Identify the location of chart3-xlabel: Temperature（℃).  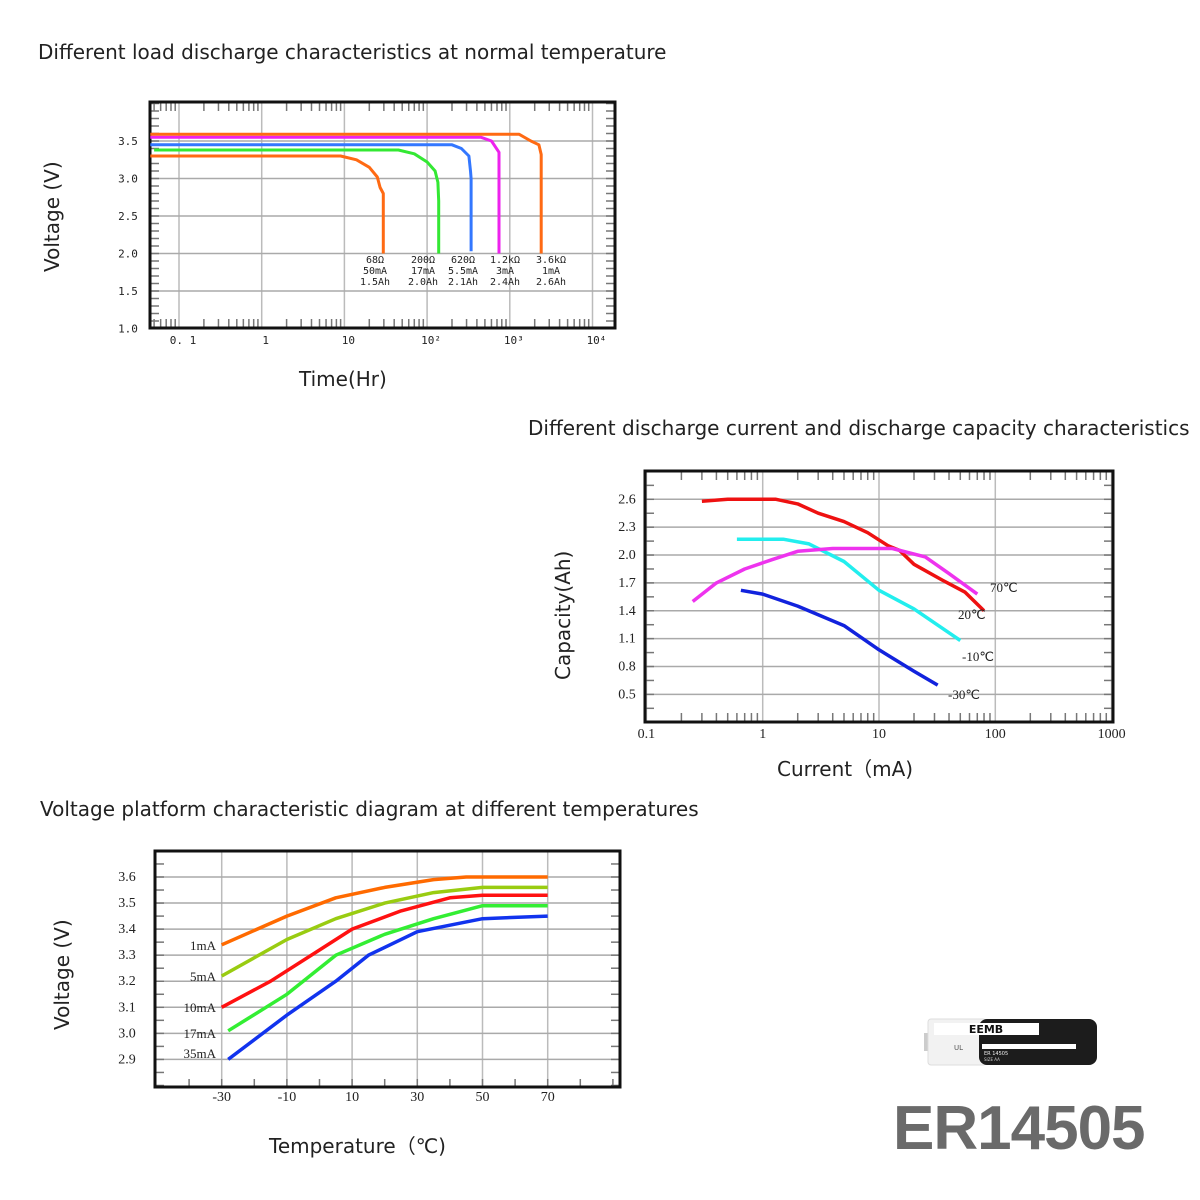
(357, 1146).